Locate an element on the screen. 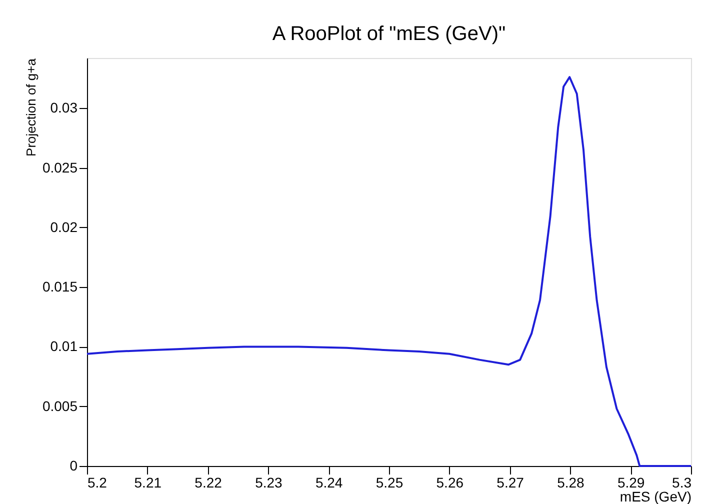 This screenshot has width=704, height=504. x-tick-label: 5.3 is located at coordinates (682, 482).